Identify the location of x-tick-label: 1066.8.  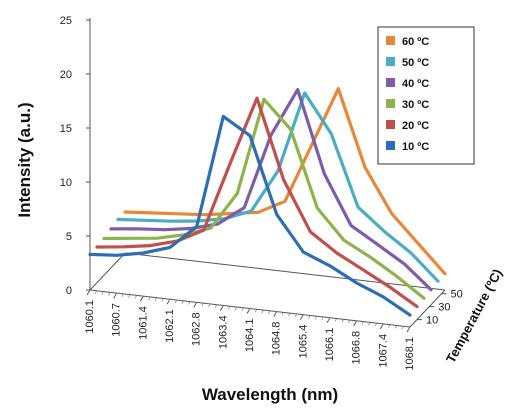
(357, 348).